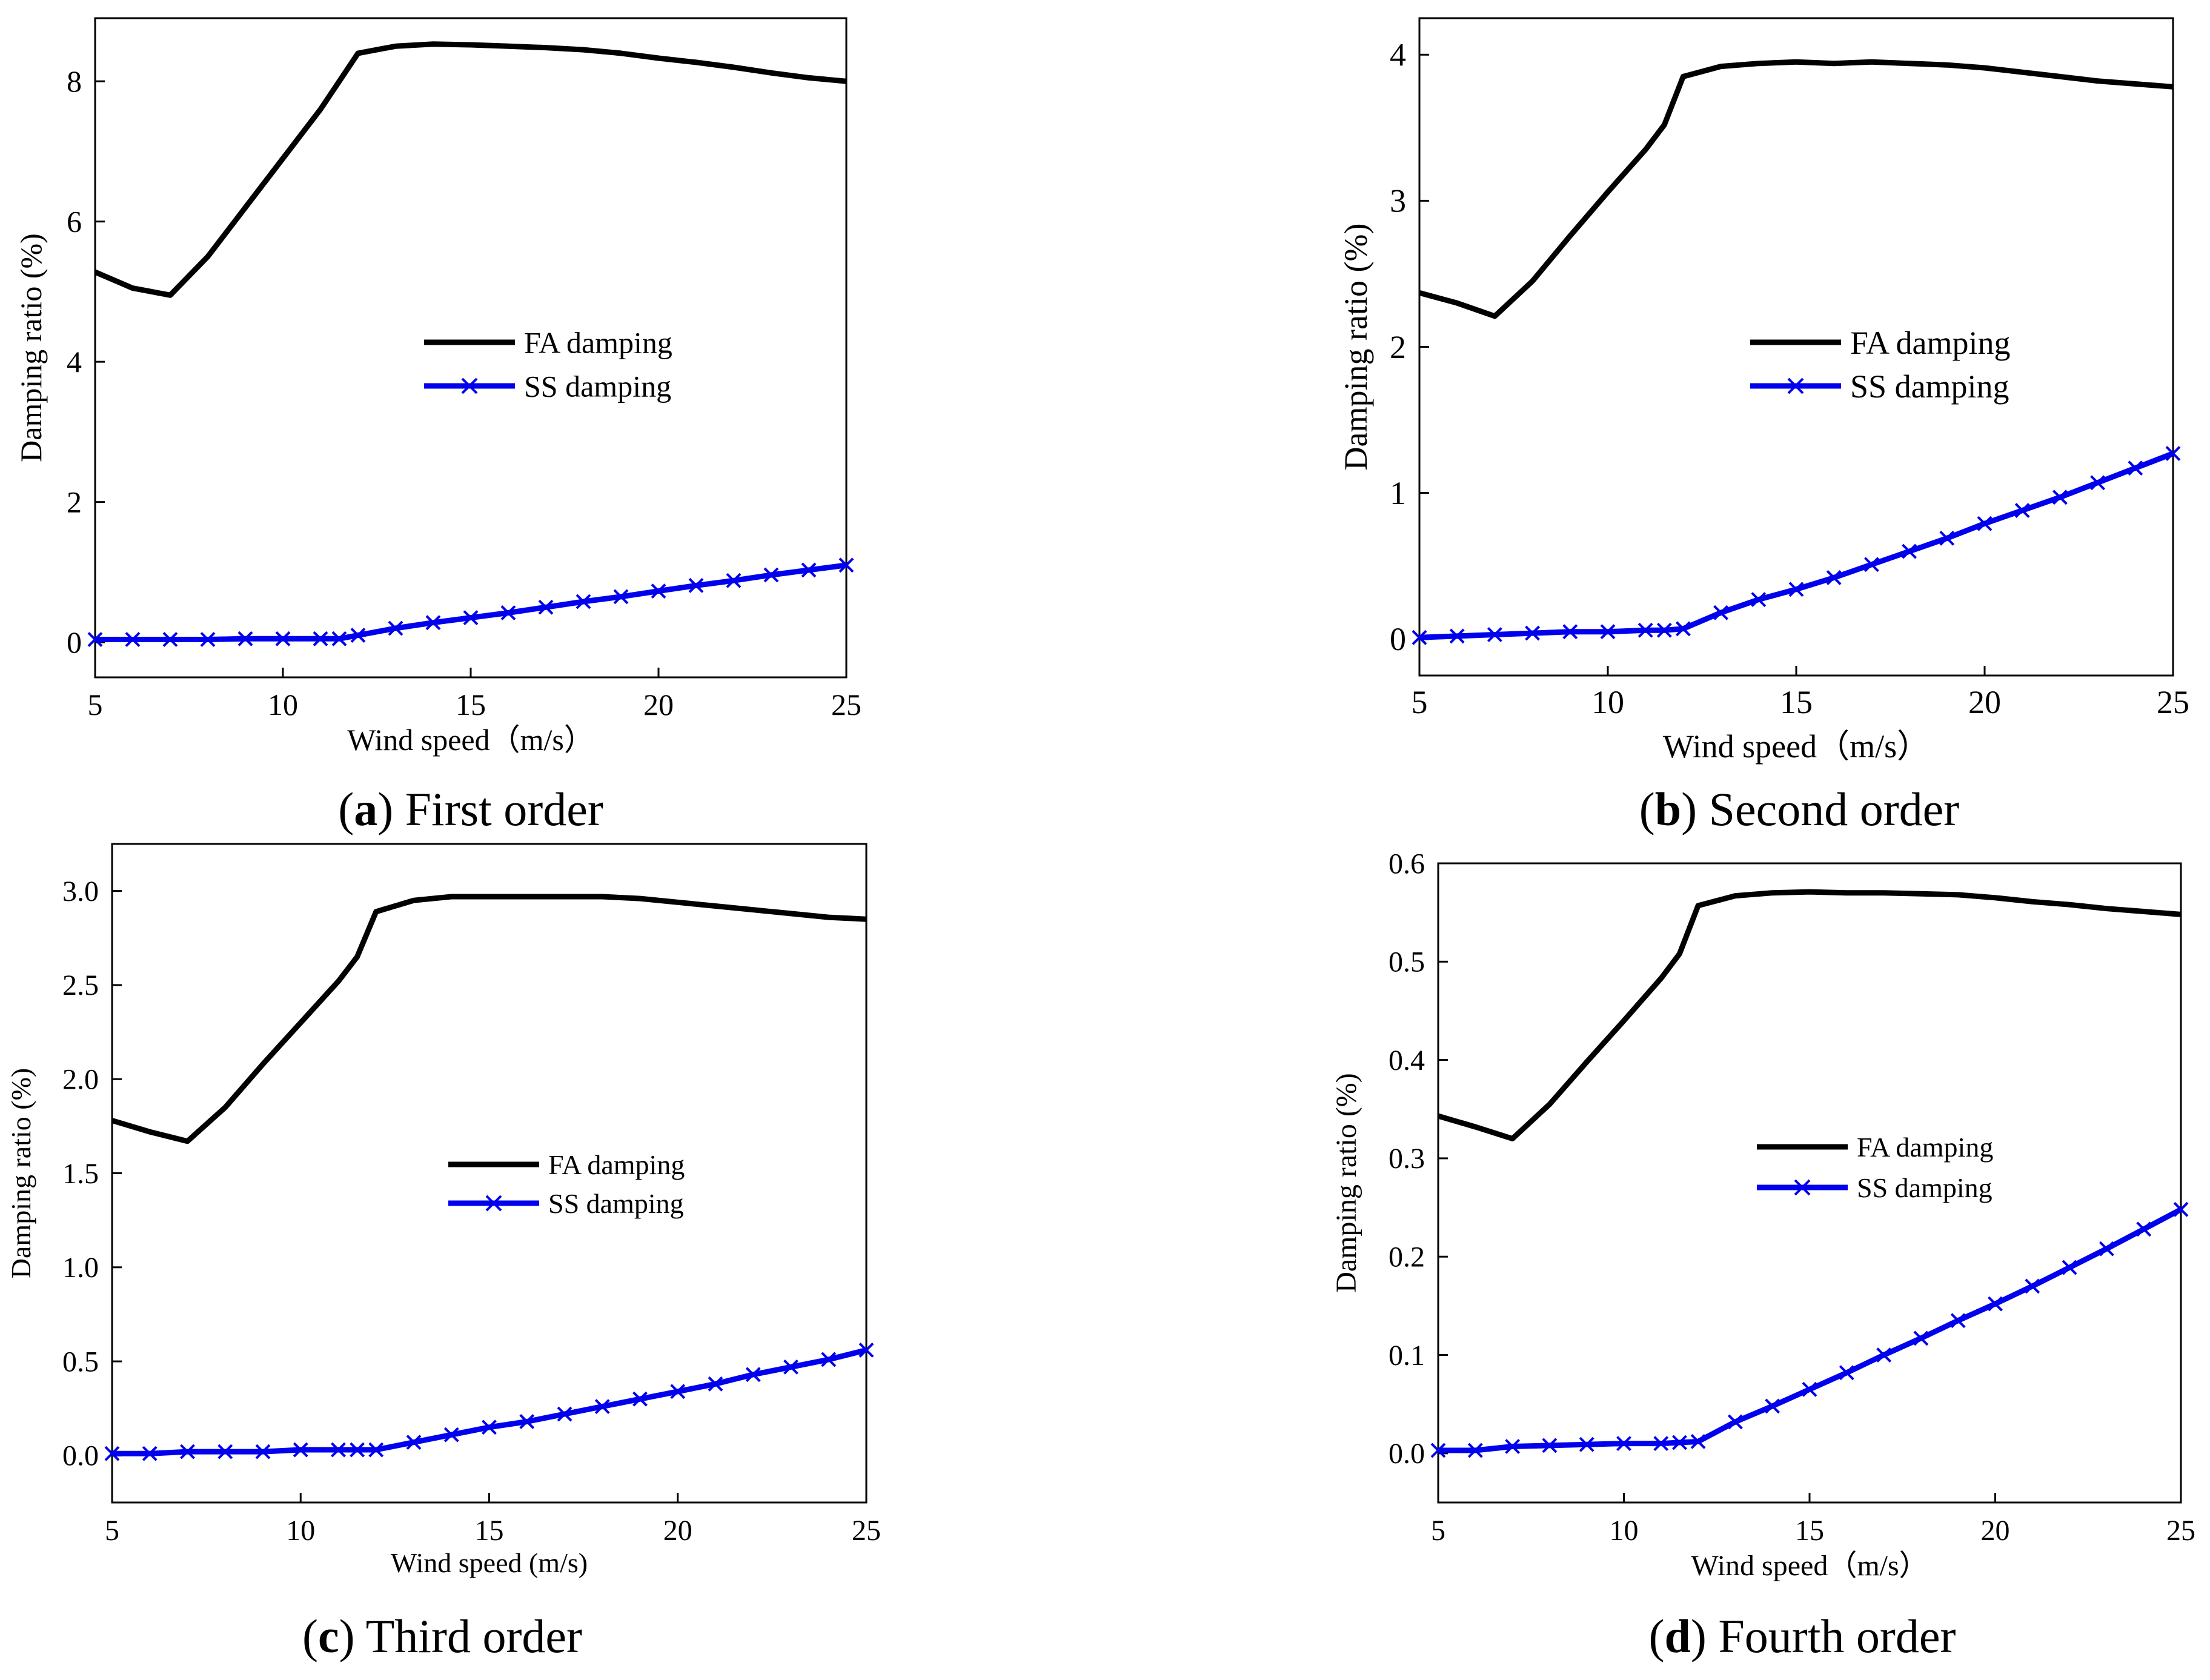  What do you see at coordinates (1929, 386) in the screenshot?
I see `legend-label-ss-b: SS damping` at bounding box center [1929, 386].